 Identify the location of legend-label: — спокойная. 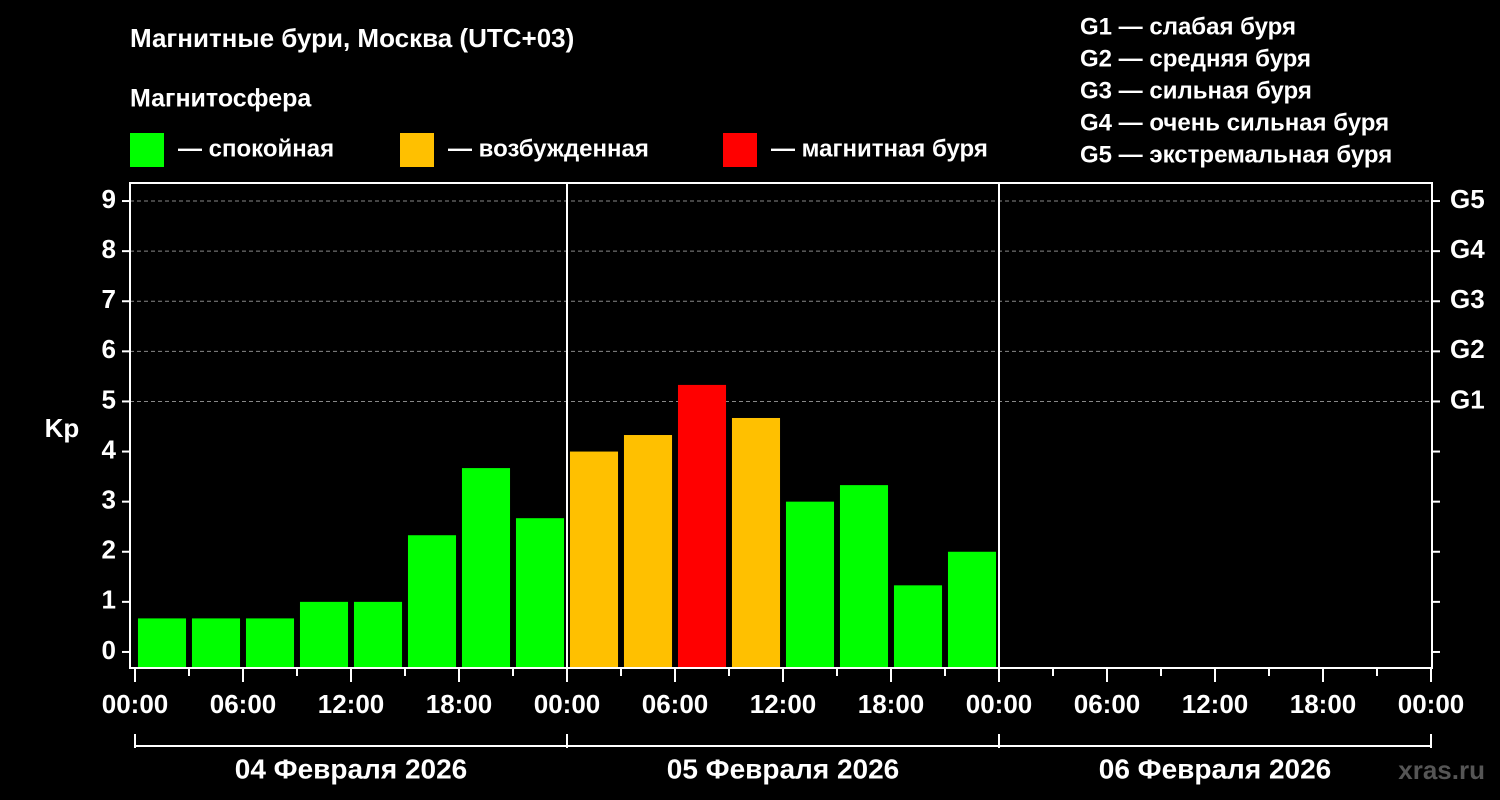
(256, 148).